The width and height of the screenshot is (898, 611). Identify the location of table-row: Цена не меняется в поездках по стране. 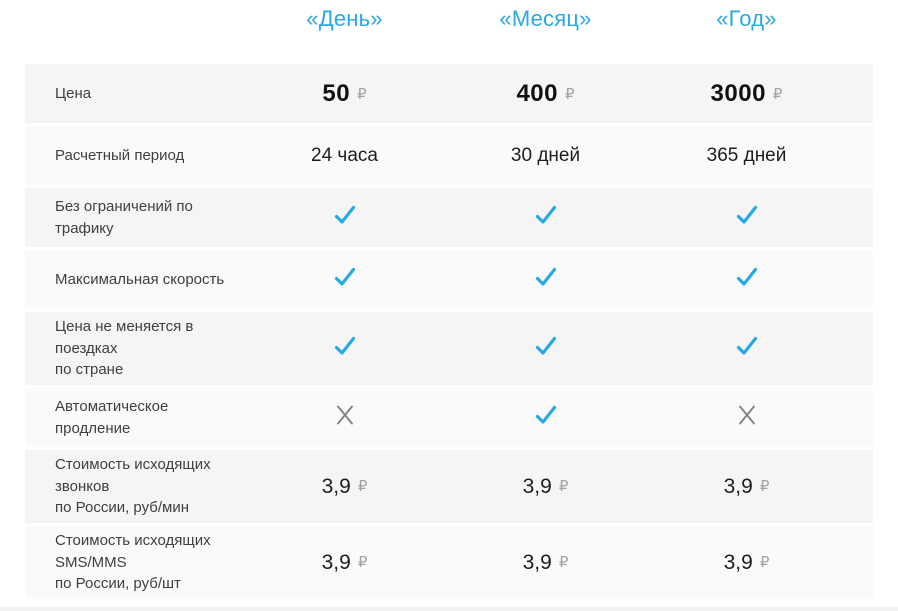
(449, 348).